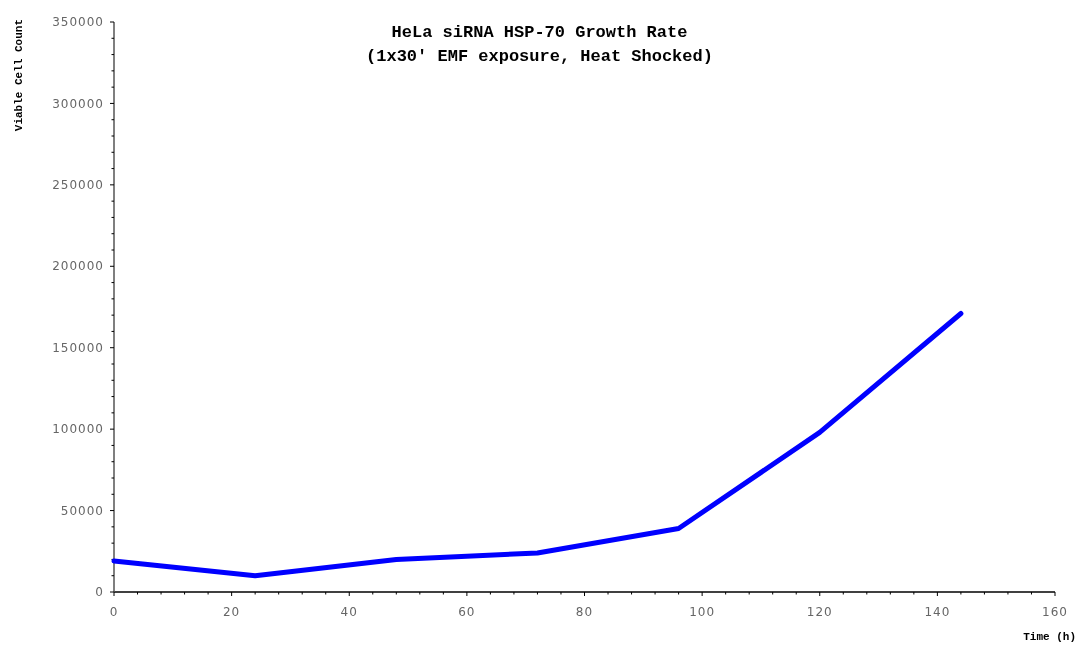 The height and width of the screenshot is (648, 1082). I want to click on y-tick-label: 150000, so click(78, 347).